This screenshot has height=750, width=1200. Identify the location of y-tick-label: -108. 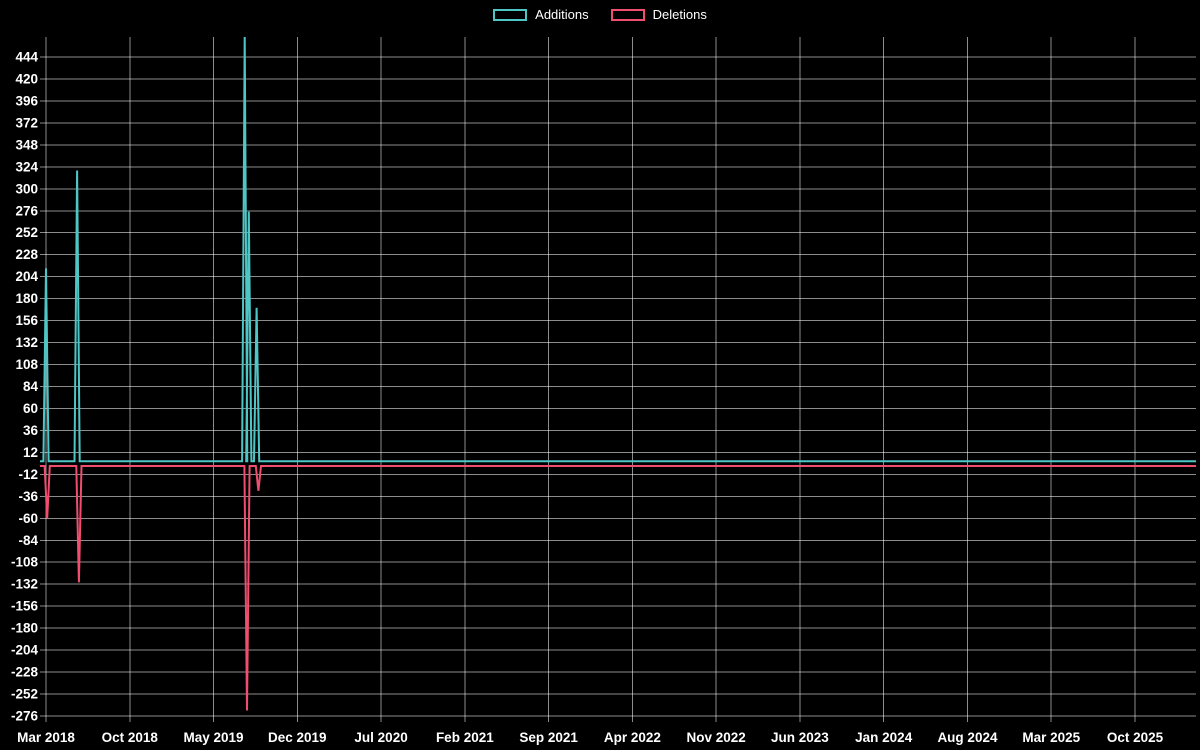
(25, 562).